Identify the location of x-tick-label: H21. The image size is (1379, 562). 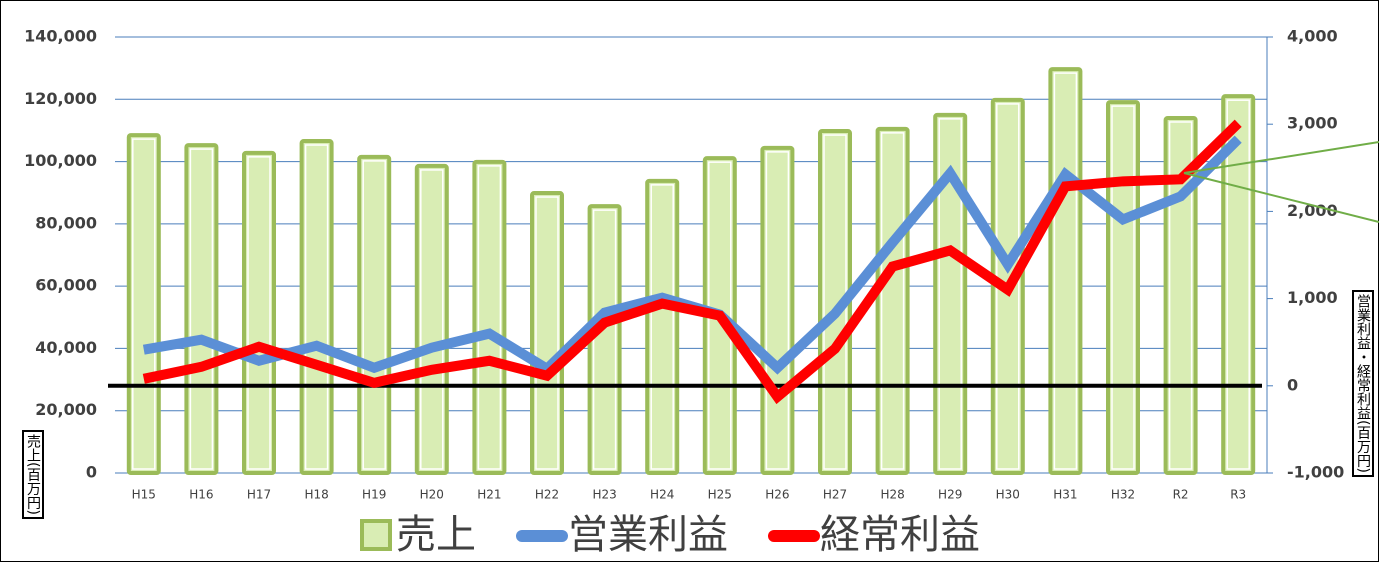
(489, 495).